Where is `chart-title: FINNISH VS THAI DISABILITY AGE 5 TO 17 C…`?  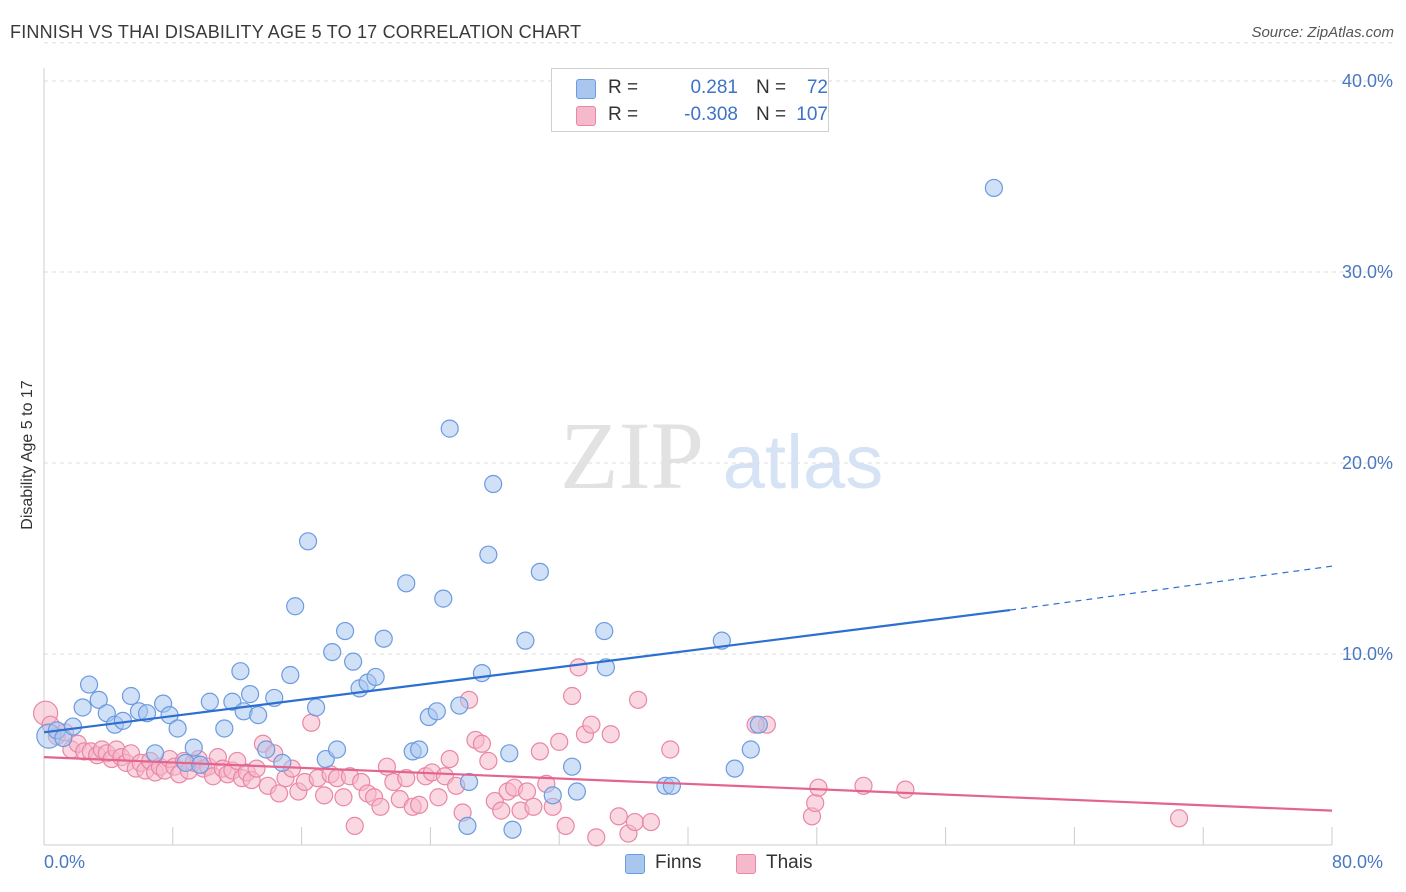
chart-title: FINNISH VS THAI DISABILITY AGE 5 TO 17 C… is located at coordinates (296, 32).